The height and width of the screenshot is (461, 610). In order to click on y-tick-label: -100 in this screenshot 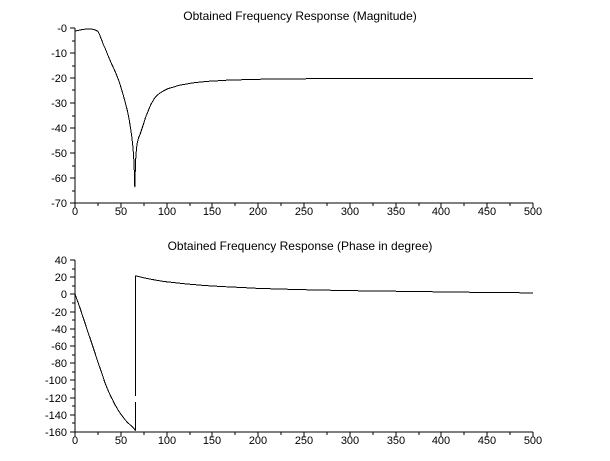, I will do `click(56, 381)`.